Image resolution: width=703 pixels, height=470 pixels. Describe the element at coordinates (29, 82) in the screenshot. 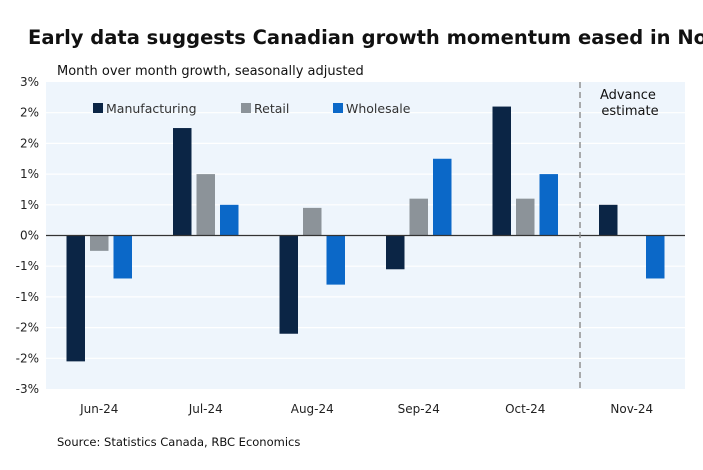

I see `y-tick-label: 3%` at that location.